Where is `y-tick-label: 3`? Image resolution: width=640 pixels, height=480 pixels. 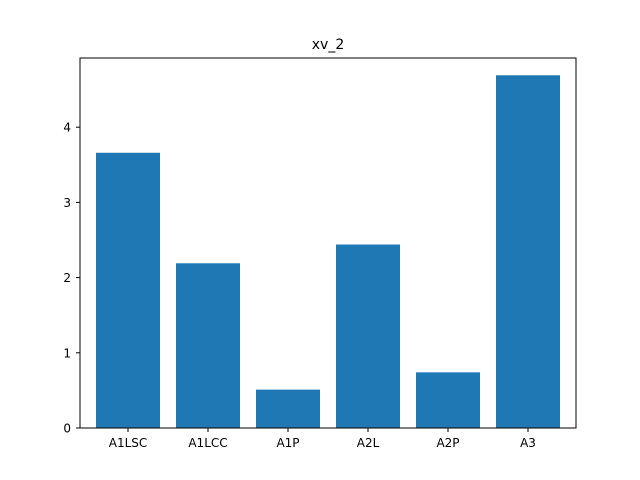 y-tick-label: 3 is located at coordinates (67, 203).